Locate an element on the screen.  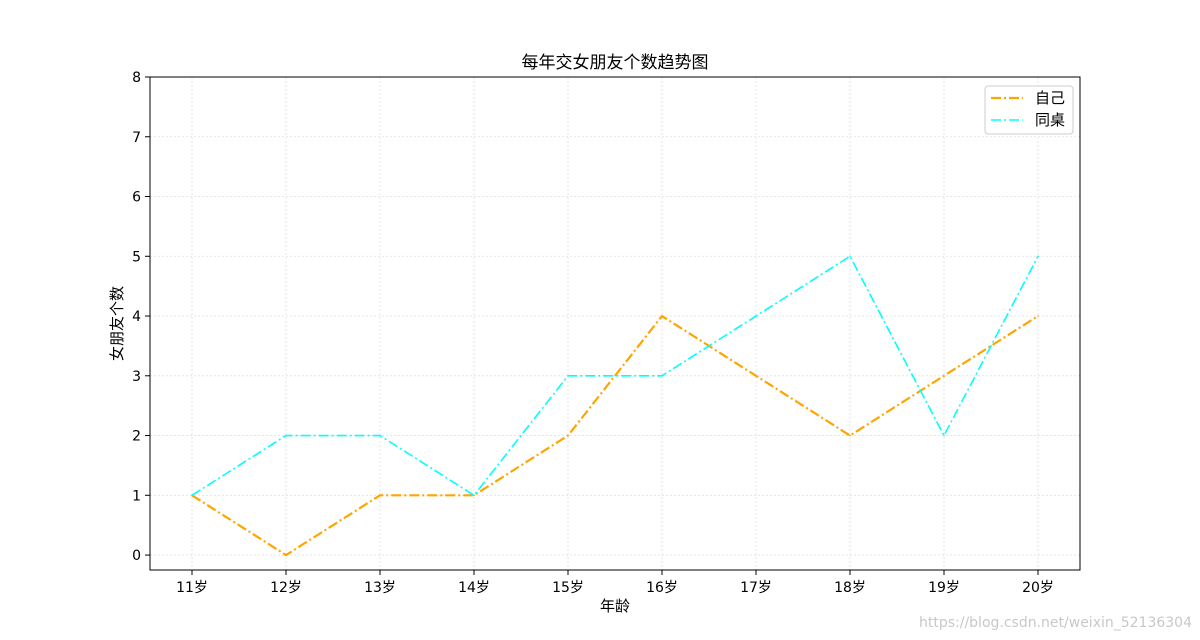
x-tick-label: 20岁 is located at coordinates (1038, 588).